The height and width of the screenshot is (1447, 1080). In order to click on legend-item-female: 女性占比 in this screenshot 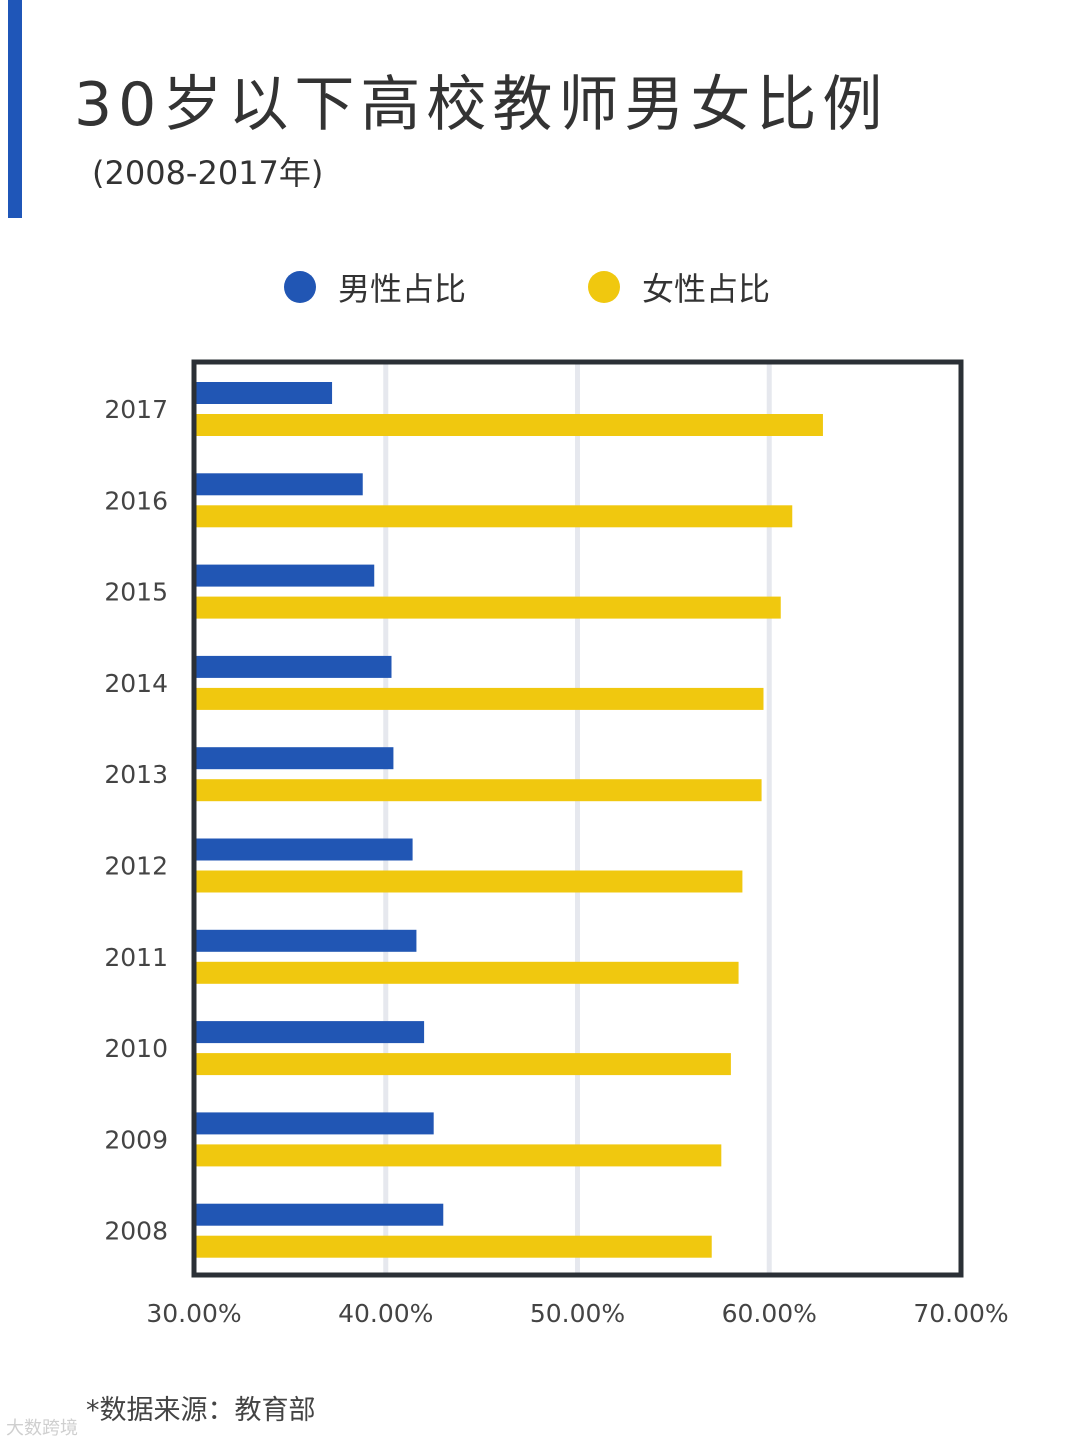, I will do `click(679, 287)`.